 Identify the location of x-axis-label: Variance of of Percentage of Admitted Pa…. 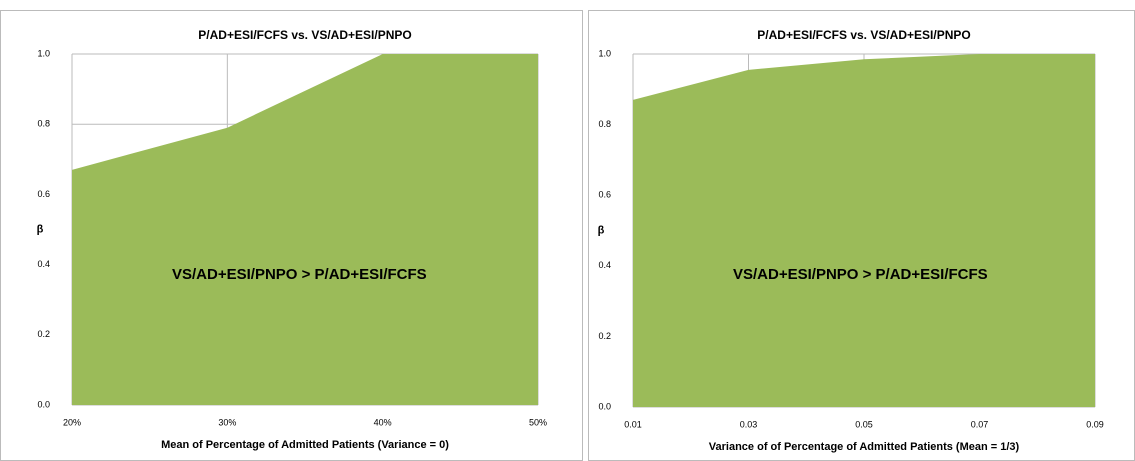
(864, 447).